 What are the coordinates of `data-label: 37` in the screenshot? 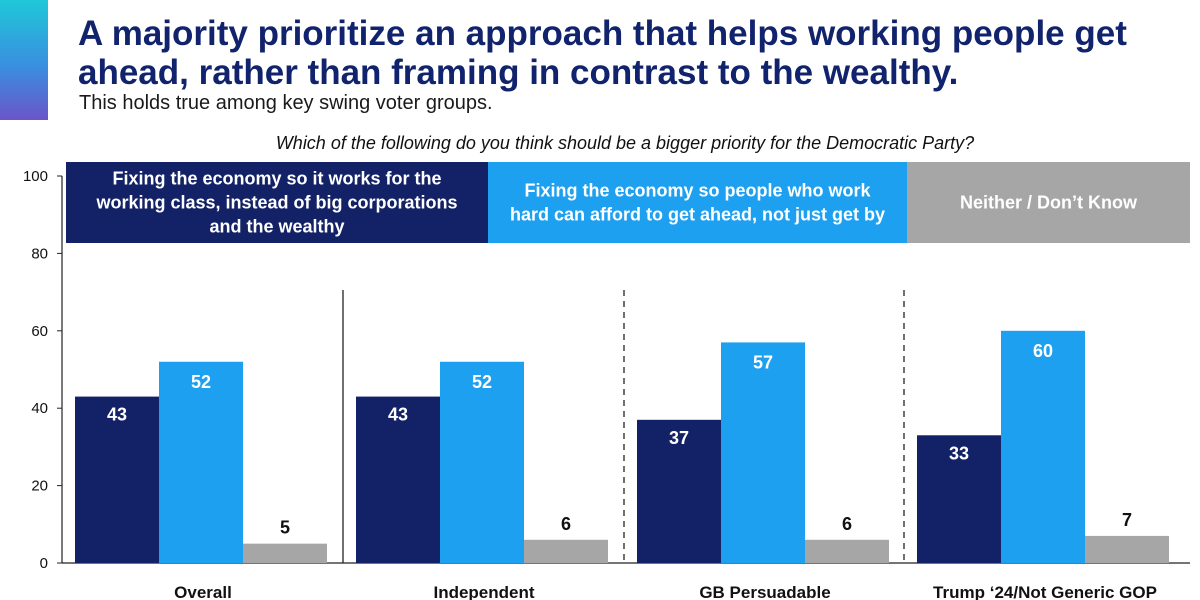 It's located at (679, 438).